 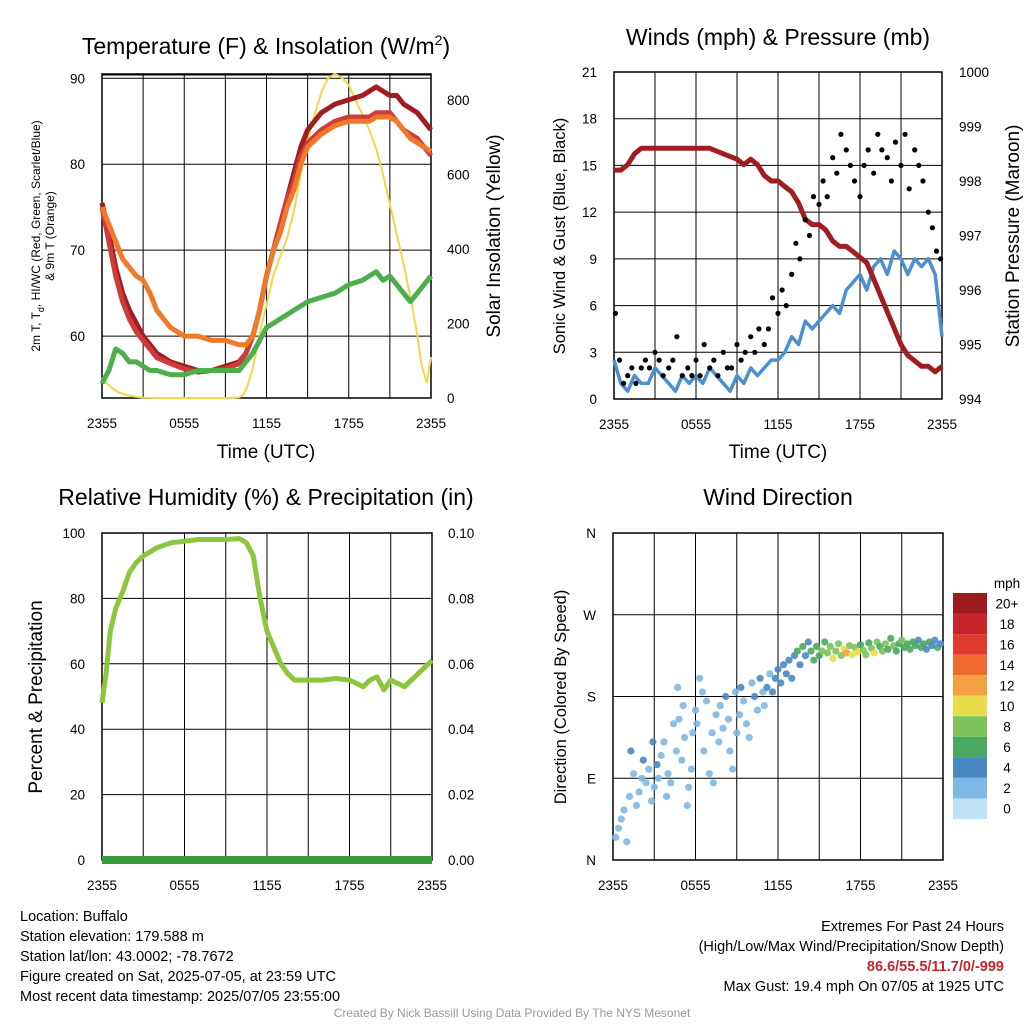 What do you see at coordinates (1006, 624) in the screenshot?
I see `legend-label: 18` at bounding box center [1006, 624].